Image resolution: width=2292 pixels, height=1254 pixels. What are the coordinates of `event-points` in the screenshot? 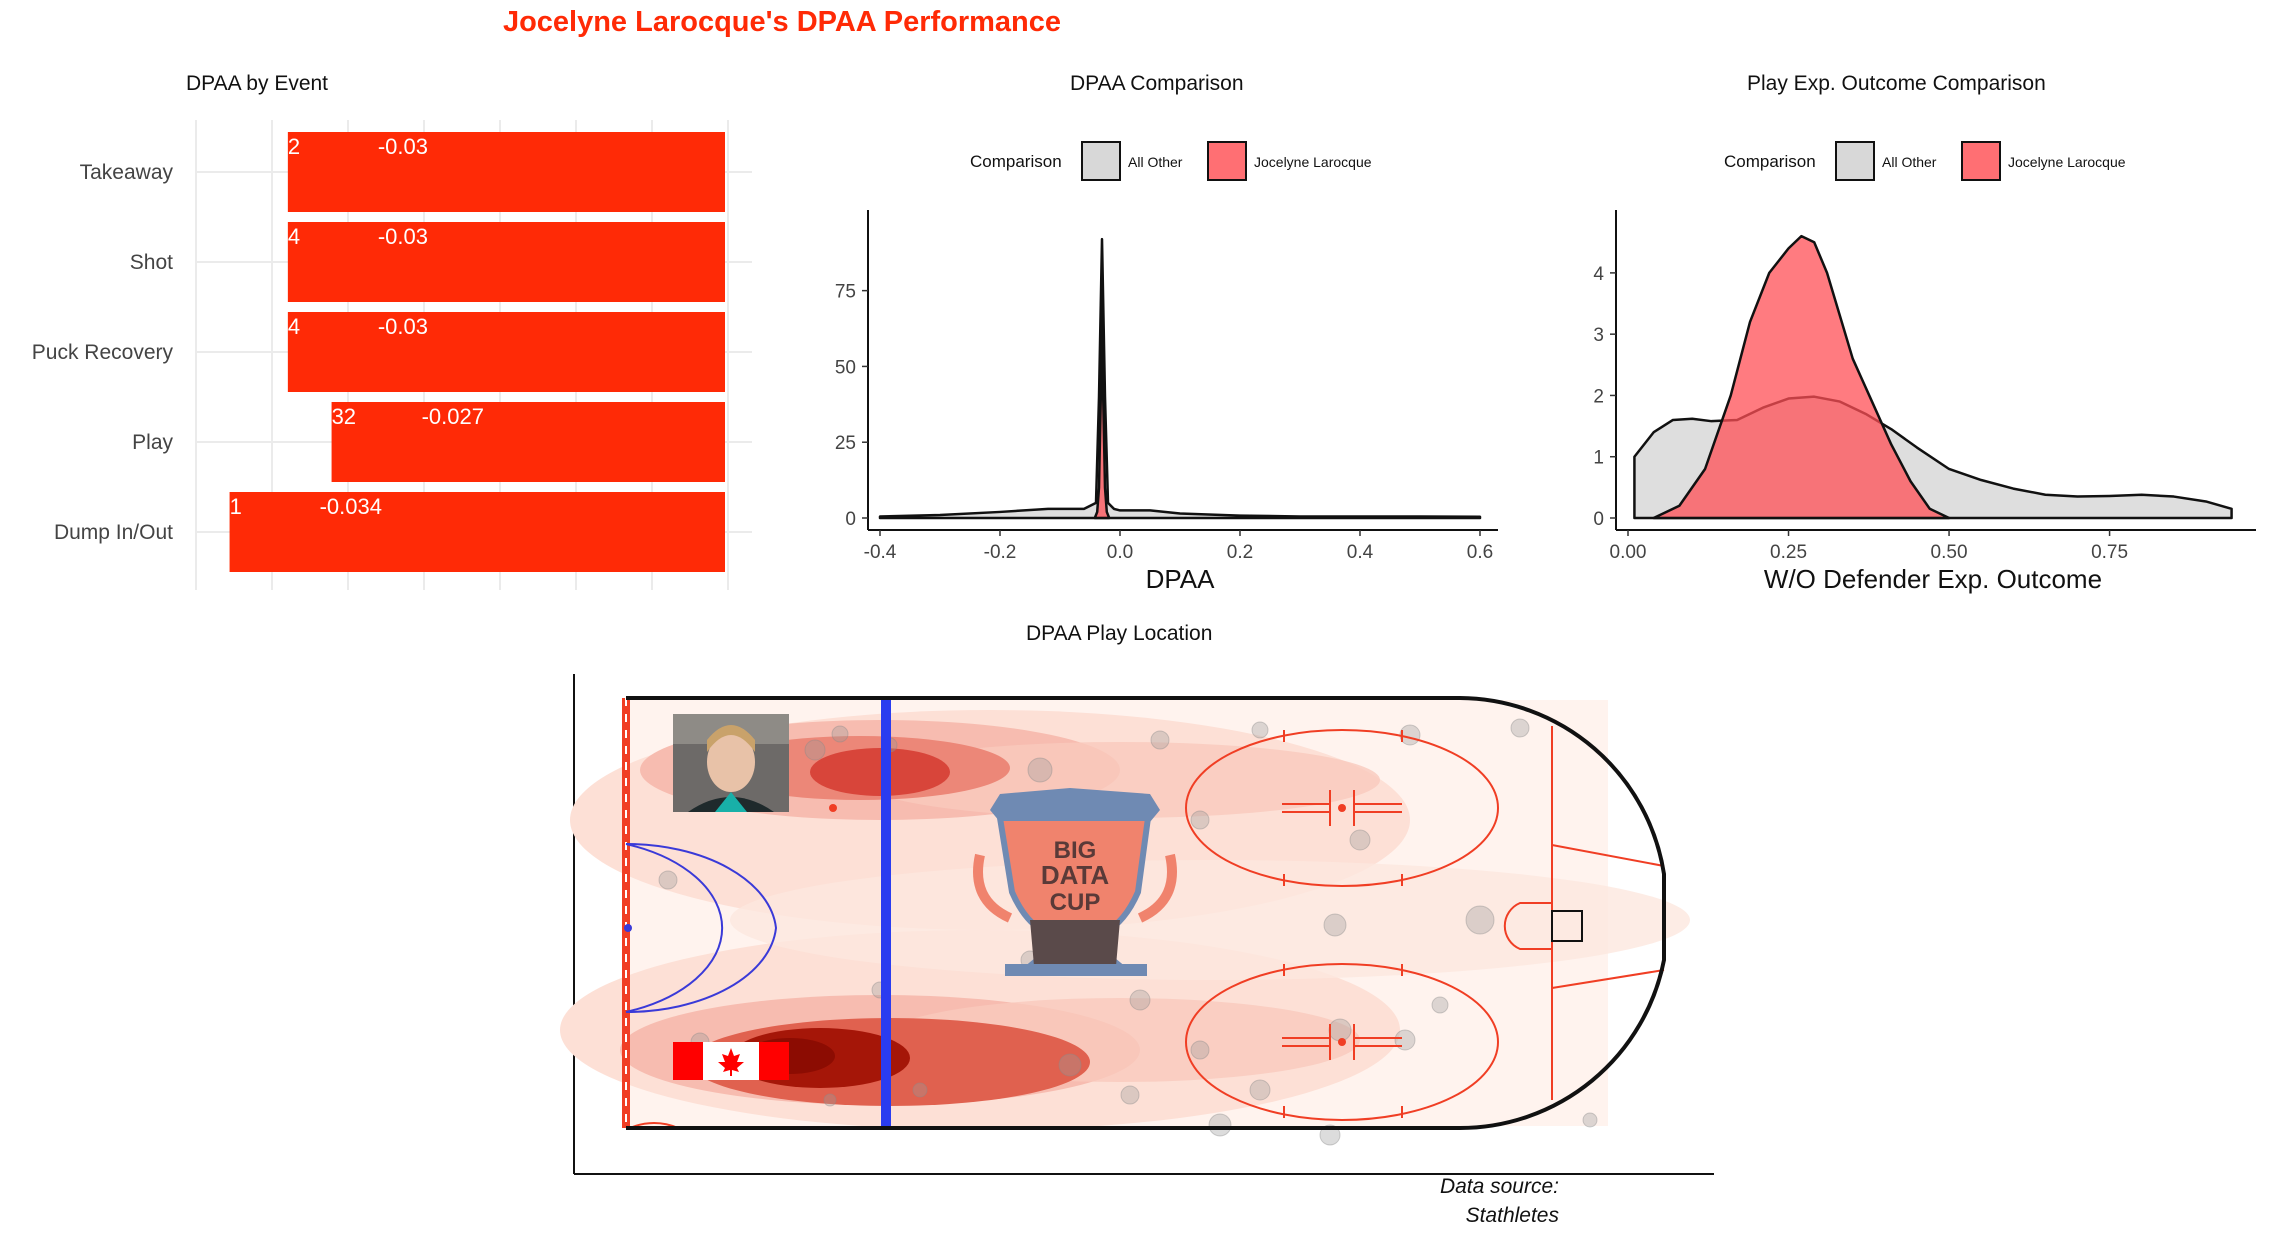 It's located at (1128, 932).